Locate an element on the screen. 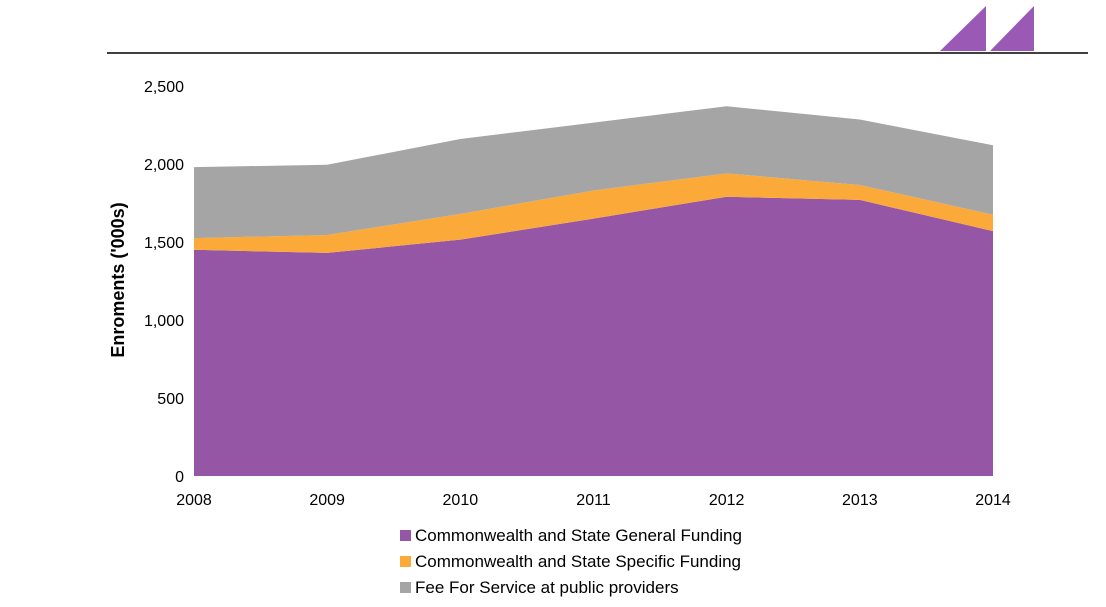 The image size is (1106, 607). legend-item: Commonwealth and State General Funding is located at coordinates (571, 535).